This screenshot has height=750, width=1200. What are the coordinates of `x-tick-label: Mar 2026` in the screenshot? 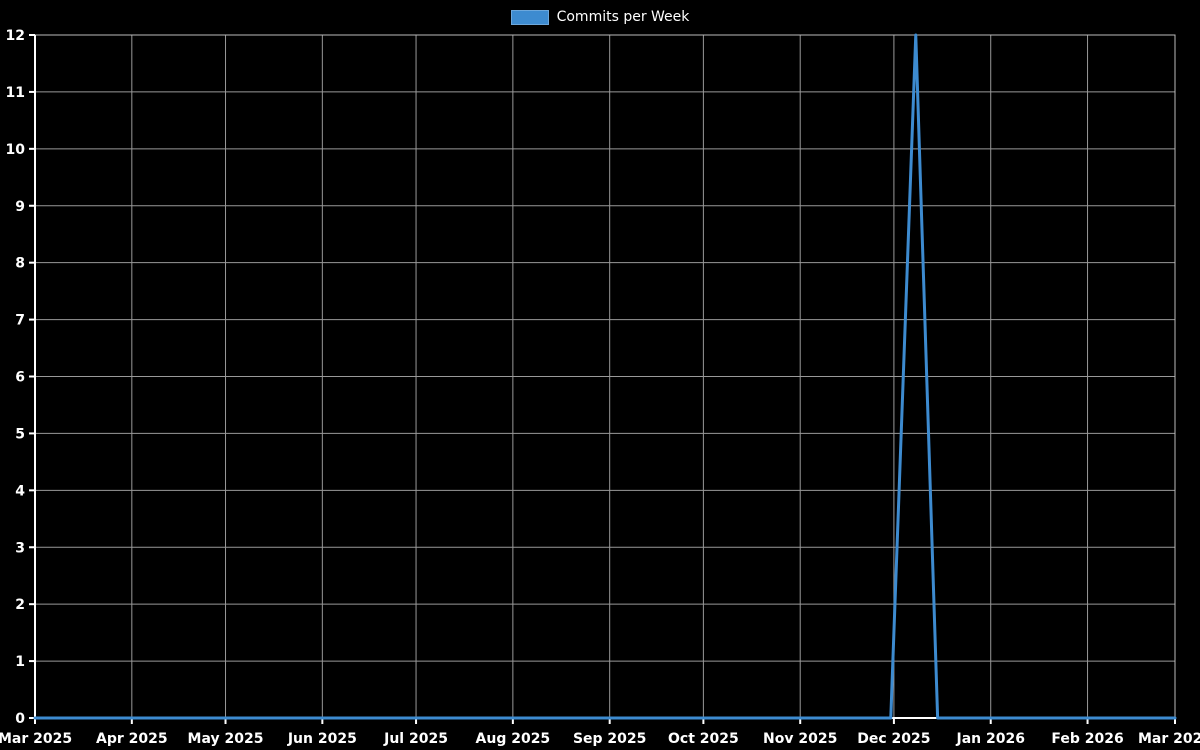 It's located at (1169, 739).